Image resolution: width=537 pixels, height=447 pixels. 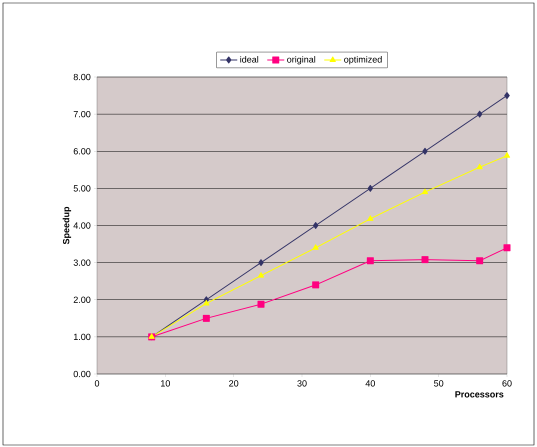 What do you see at coordinates (82, 77) in the screenshot?
I see `y-tick-label: 8.00` at bounding box center [82, 77].